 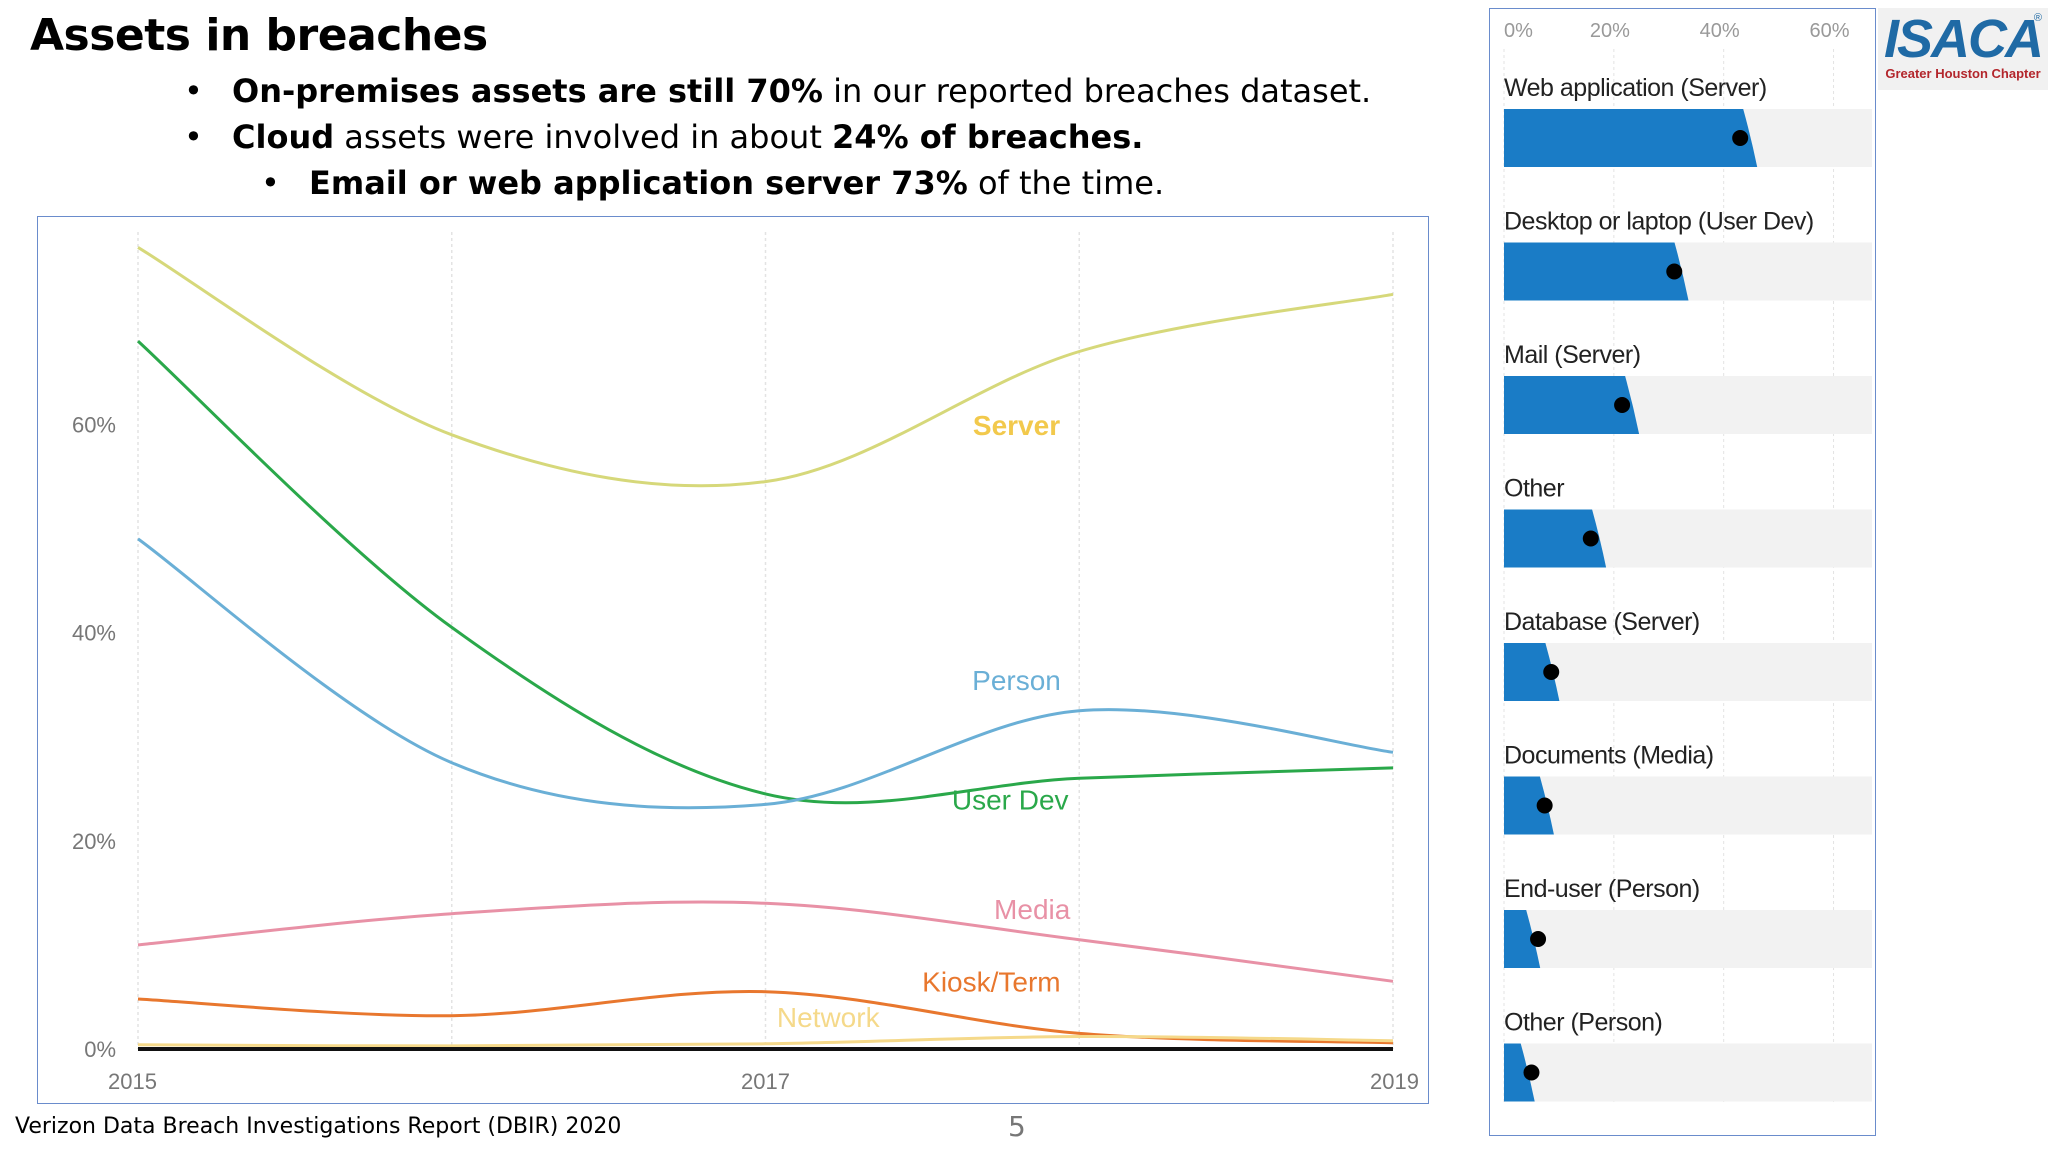 What do you see at coordinates (1032, 909) in the screenshot?
I see `series-label: Media` at bounding box center [1032, 909].